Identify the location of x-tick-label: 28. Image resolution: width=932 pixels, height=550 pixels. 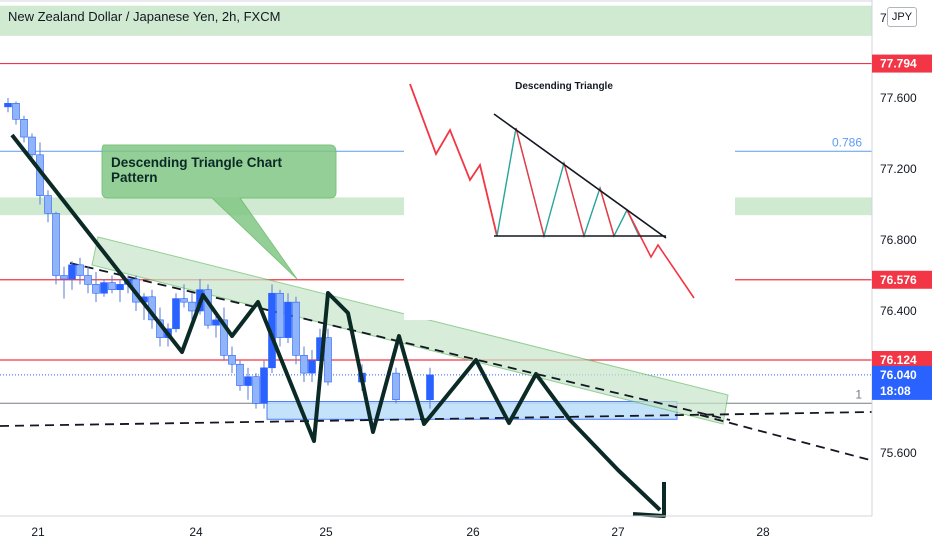
(763, 532).